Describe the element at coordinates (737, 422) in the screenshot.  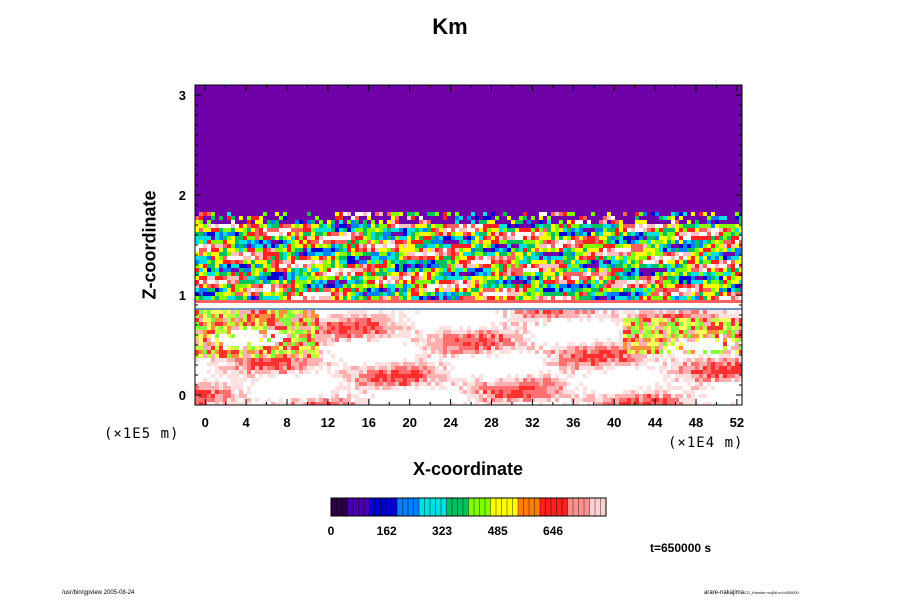
I see `x-tick-label: 52` at that location.